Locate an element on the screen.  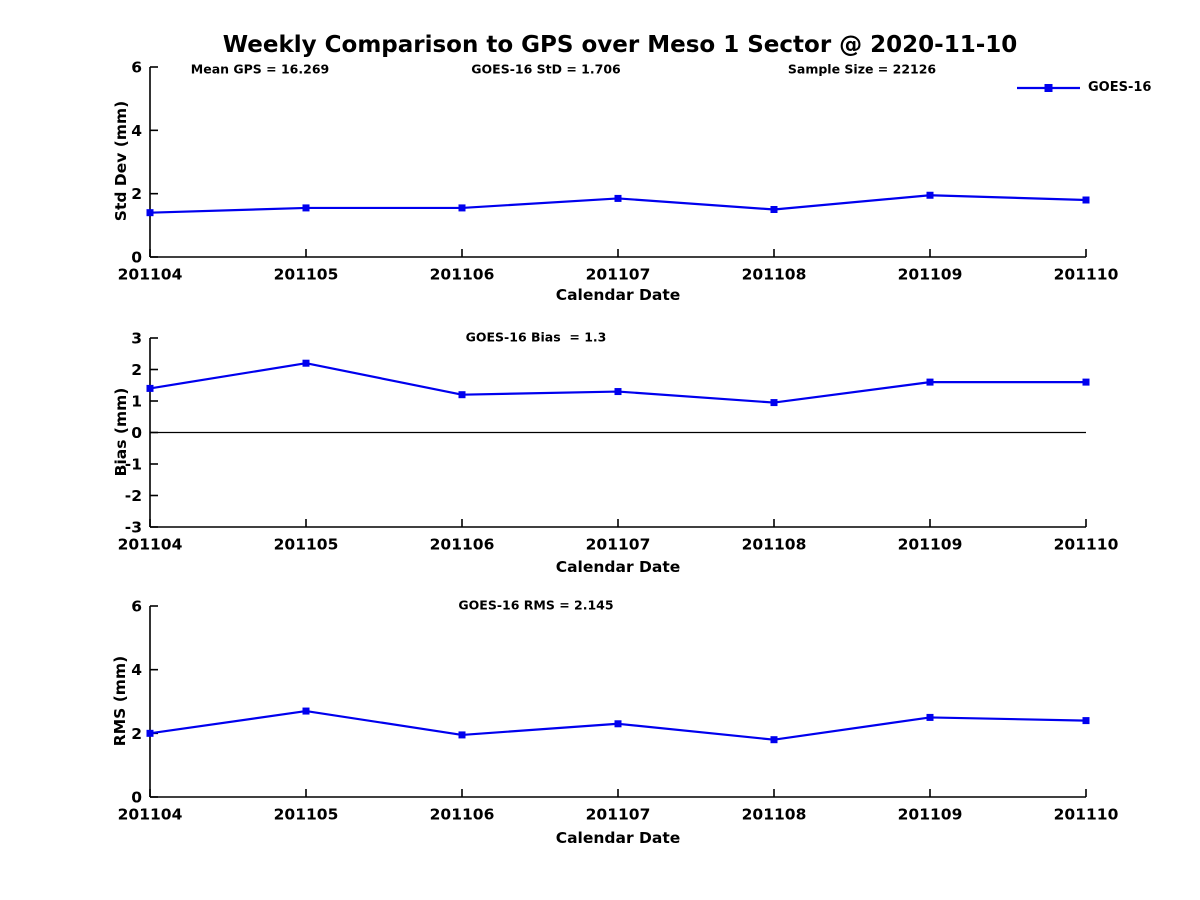
annotation-goes16-rms: GOES-16 RMS = 2.145 is located at coordinates (536, 605).